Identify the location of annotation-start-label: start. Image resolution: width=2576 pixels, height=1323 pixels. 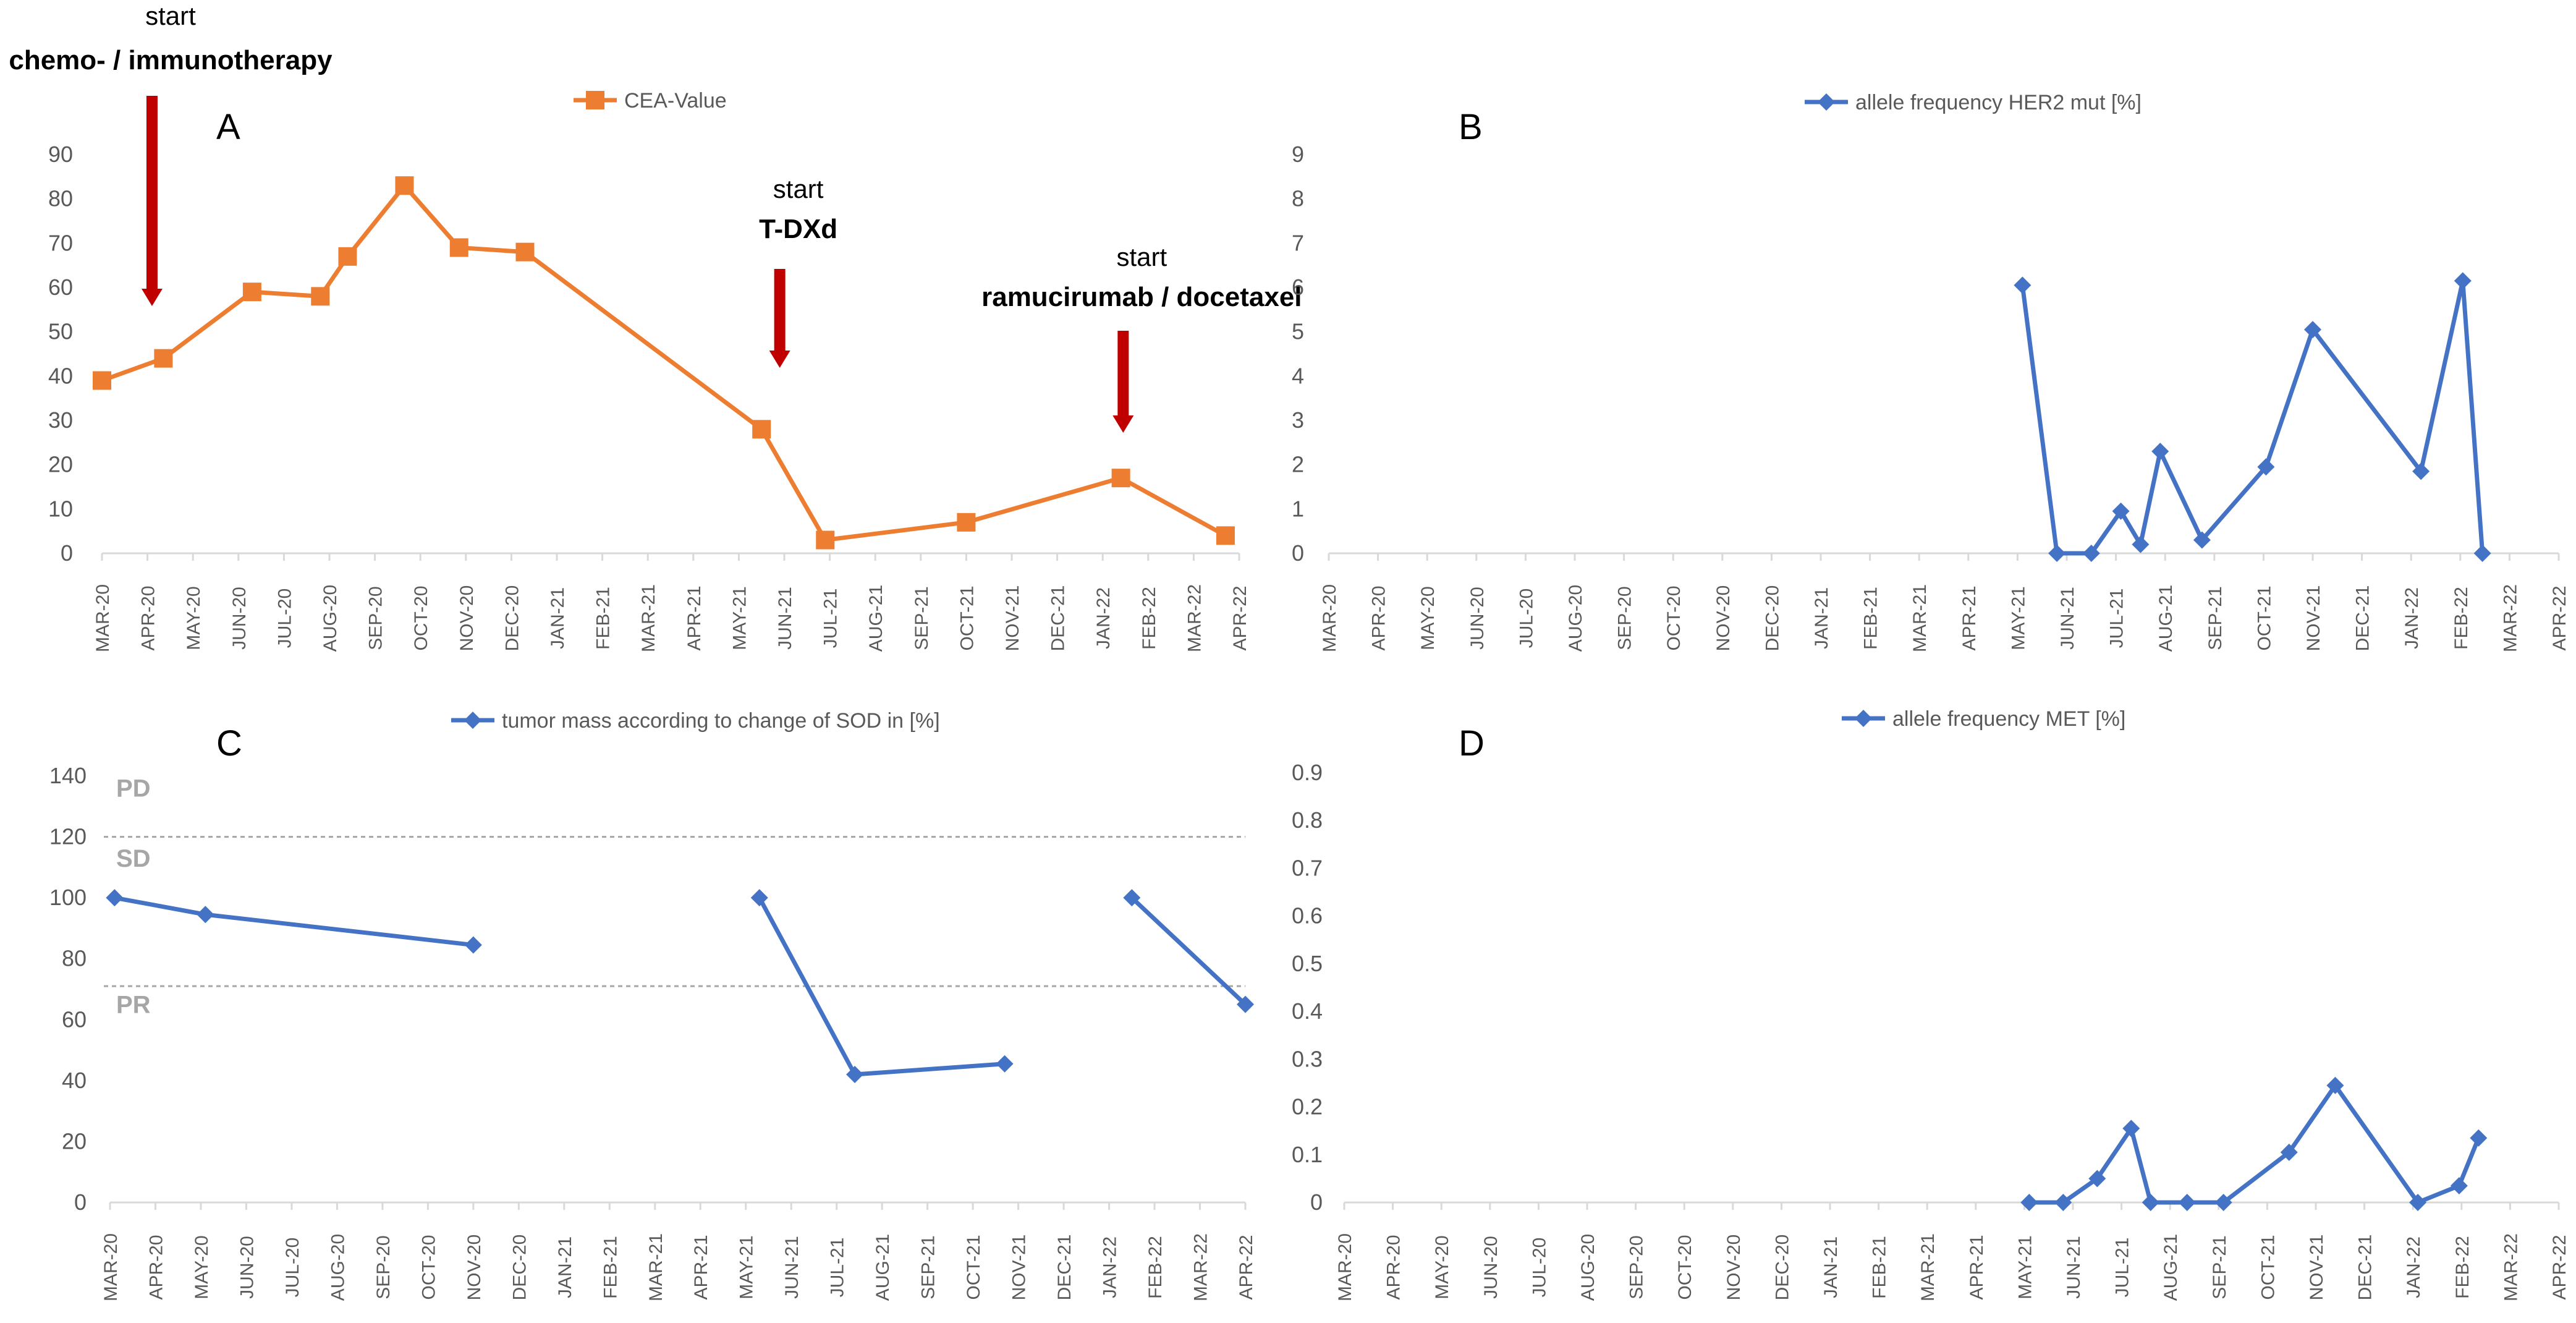
(1141, 256).